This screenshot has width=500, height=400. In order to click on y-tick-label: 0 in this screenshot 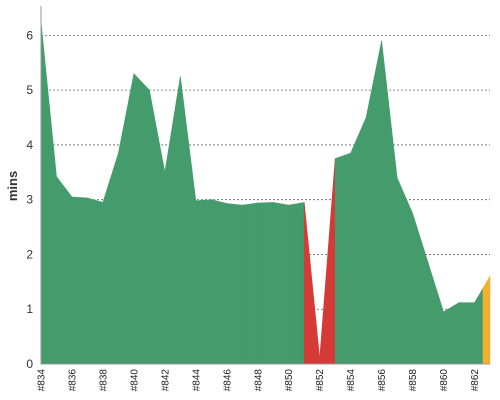, I will do `click(29, 364)`.